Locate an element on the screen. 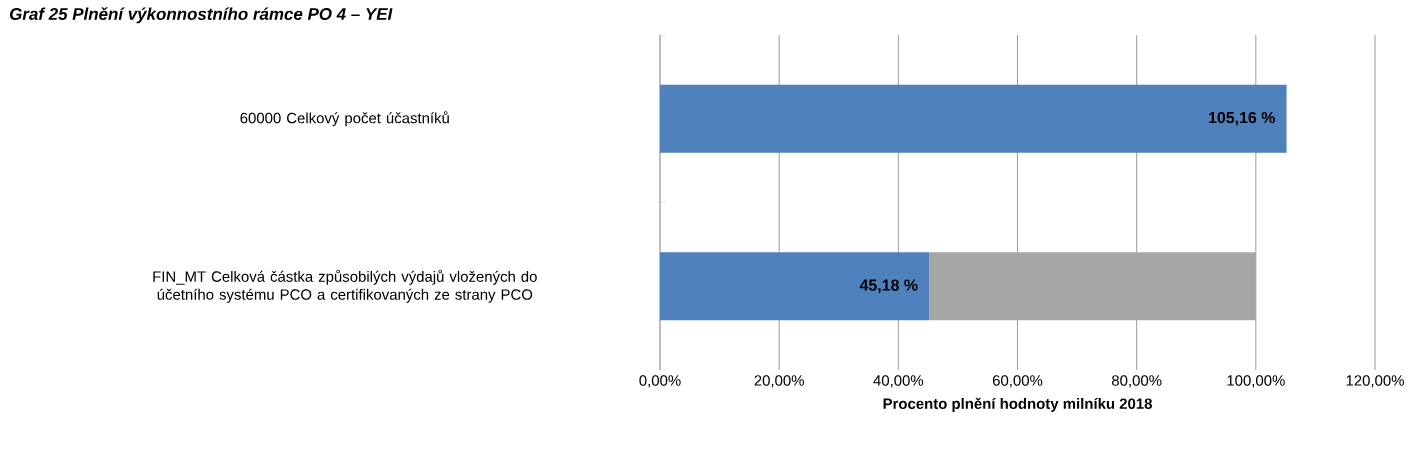  data-label: 105,16 % is located at coordinates (1242, 118).